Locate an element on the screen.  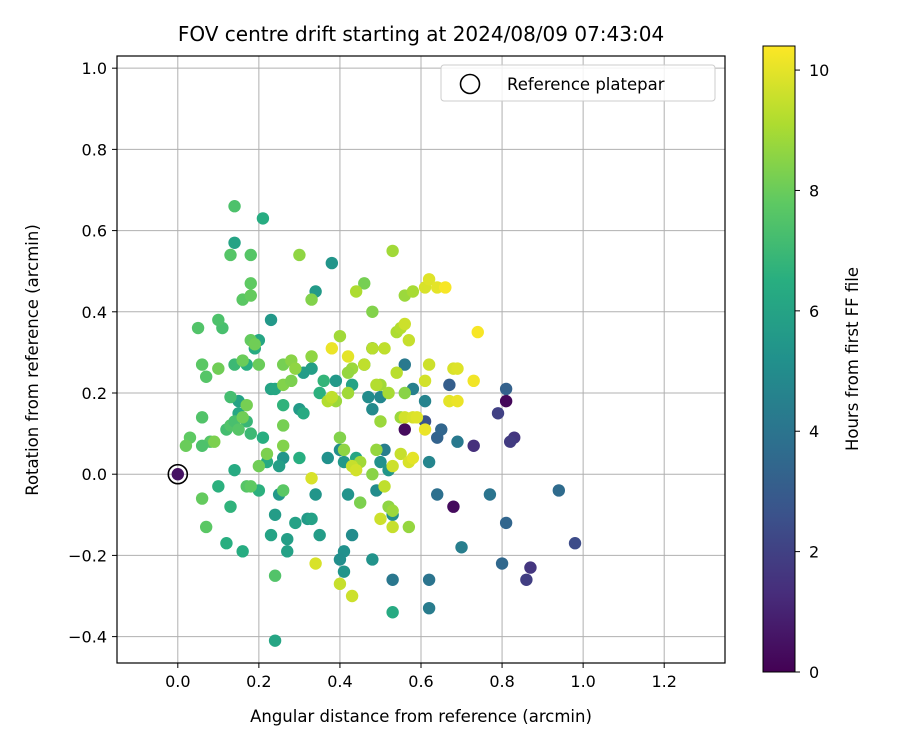
y-axis-label: Rotation from reference (arcmin) is located at coordinates (32, 360).